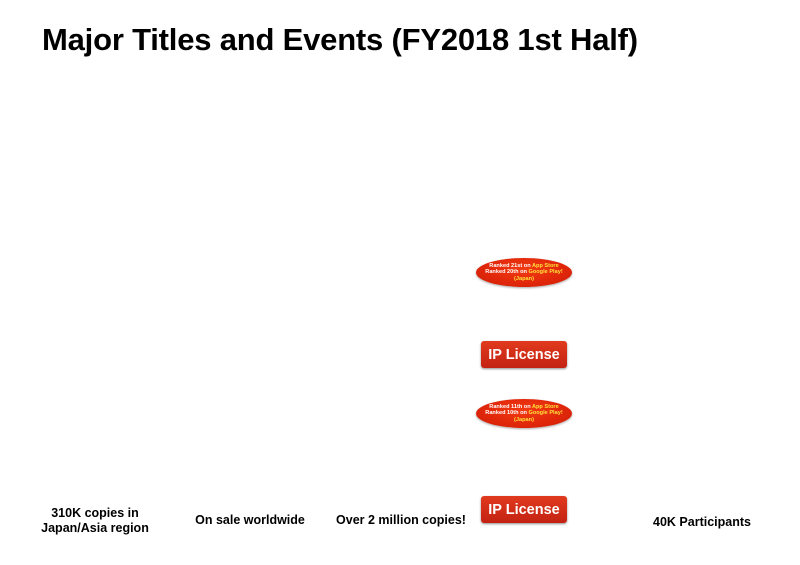 The height and width of the screenshot is (565, 800). I want to click on rank-text: Ranked 11th on, so click(510, 406).